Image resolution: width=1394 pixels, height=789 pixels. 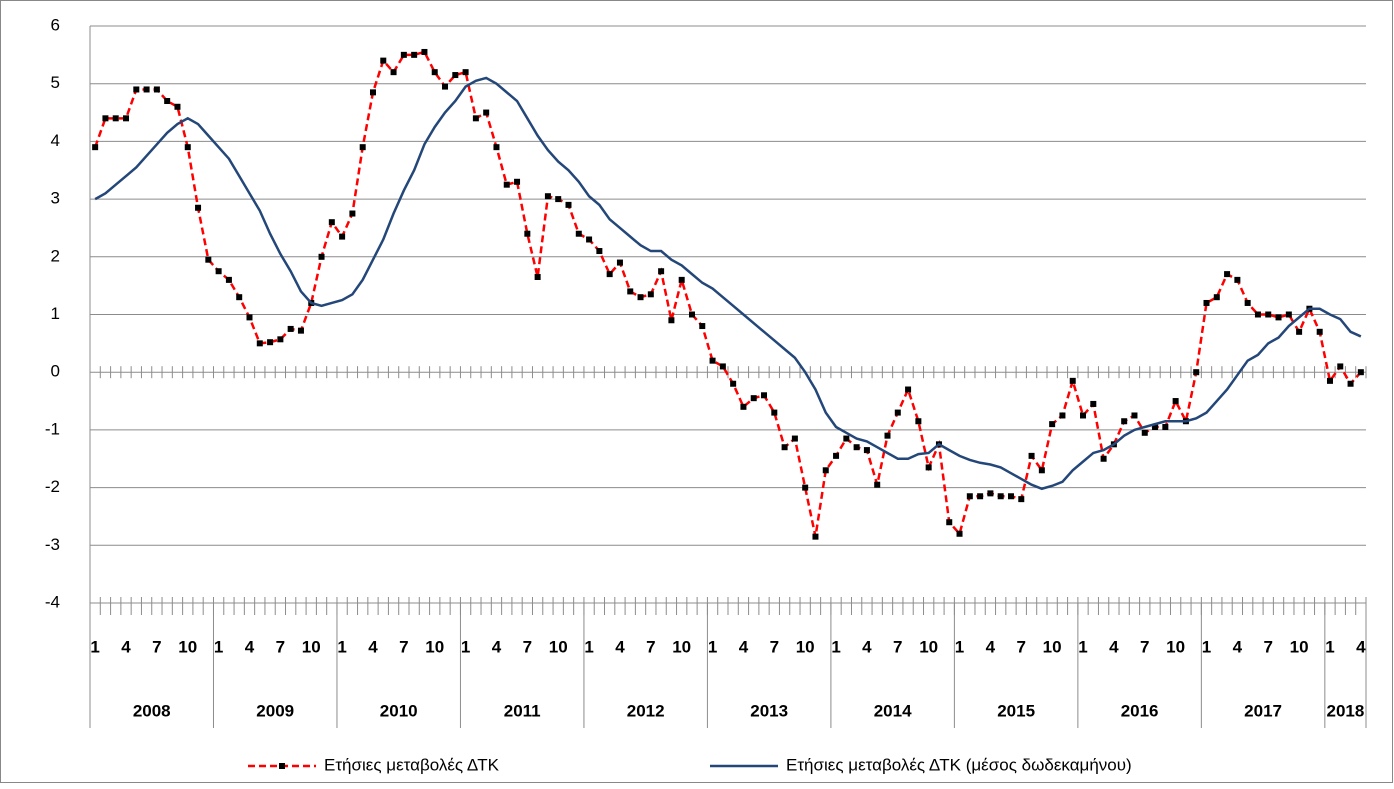 I want to click on y-tick-label: -3, so click(x=52, y=544).